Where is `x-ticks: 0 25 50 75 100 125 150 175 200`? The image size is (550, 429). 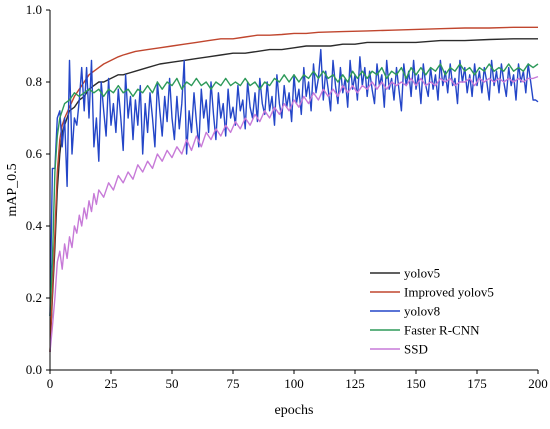
x-ticks: 0 25 50 75 100 125 150 175 200 is located at coordinates (297, 380).